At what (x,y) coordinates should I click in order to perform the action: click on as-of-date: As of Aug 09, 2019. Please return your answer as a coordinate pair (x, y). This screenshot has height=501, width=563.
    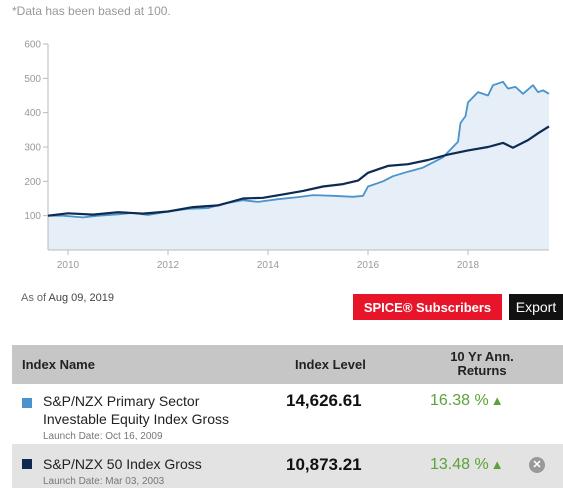
    Looking at the image, I should click on (67, 298).